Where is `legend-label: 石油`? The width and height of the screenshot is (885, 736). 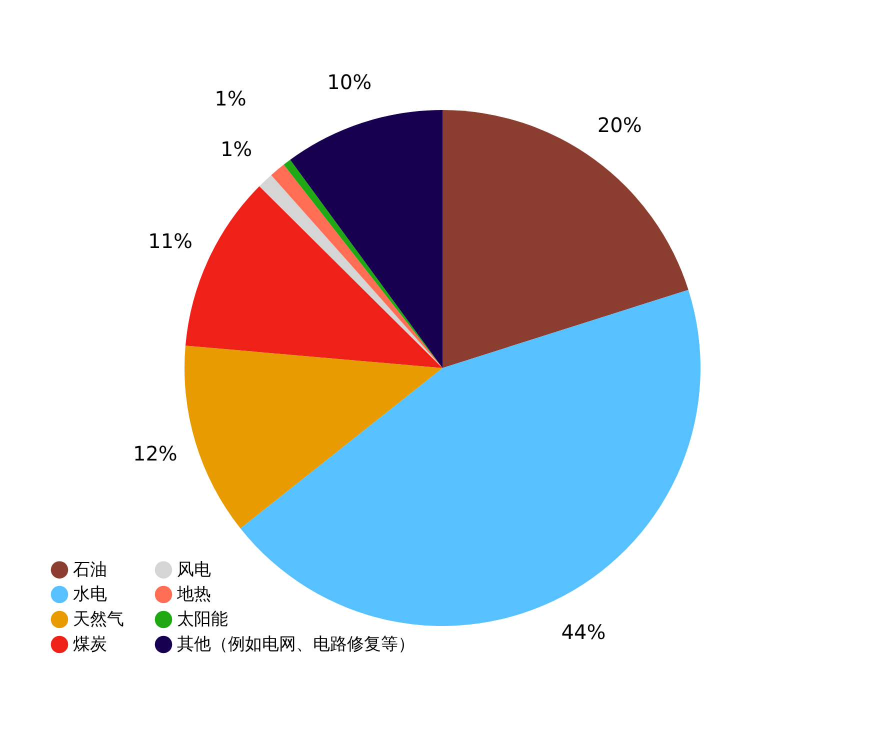 legend-label: 石油 is located at coordinates (90, 570).